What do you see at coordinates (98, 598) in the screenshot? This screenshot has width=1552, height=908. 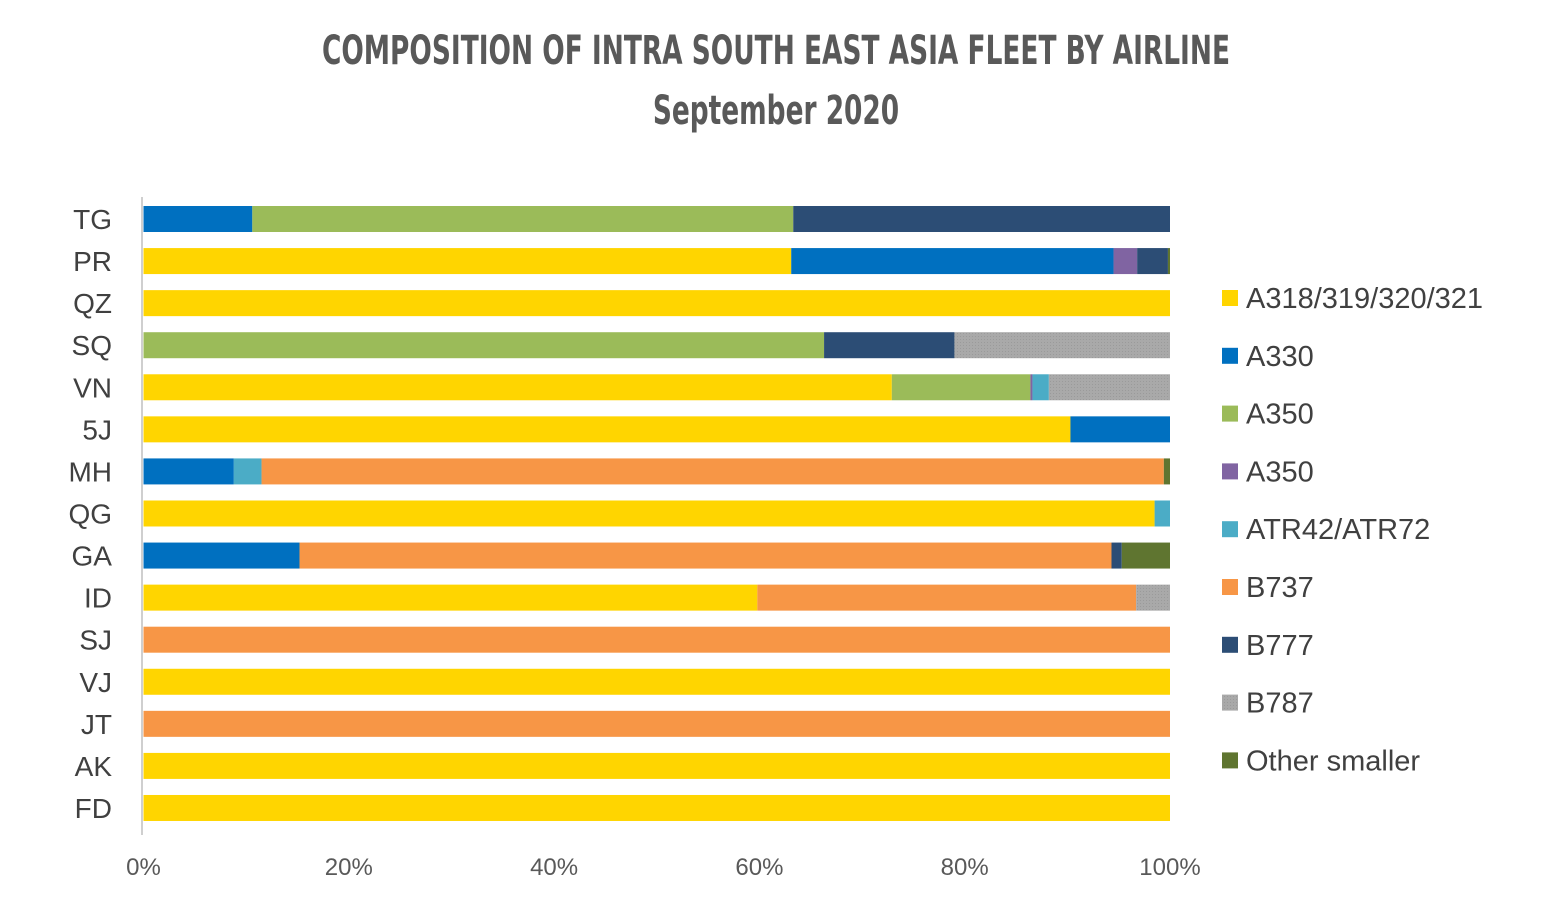 I see `category-label: ID` at bounding box center [98, 598].